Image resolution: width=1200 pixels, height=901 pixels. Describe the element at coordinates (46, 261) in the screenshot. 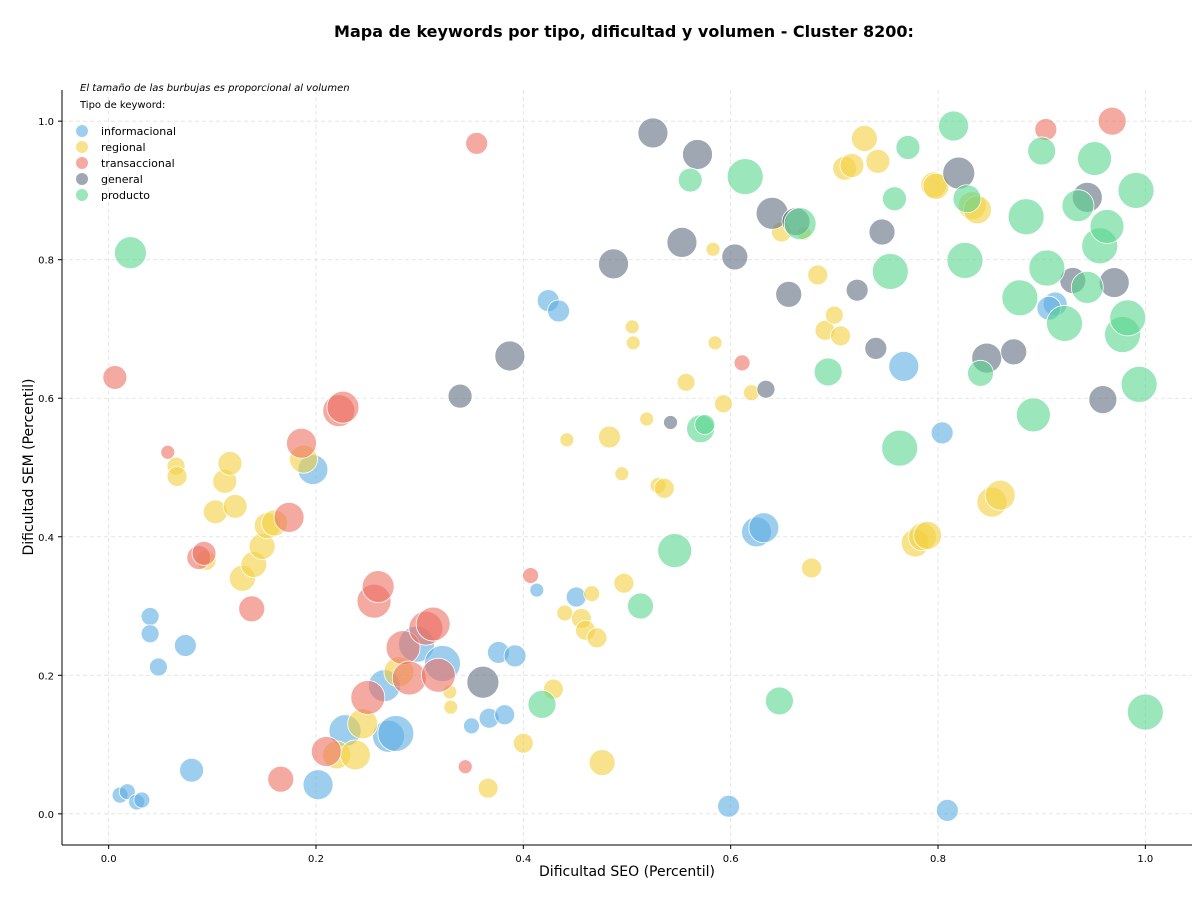

I see `y-tick-label: 0.8` at that location.